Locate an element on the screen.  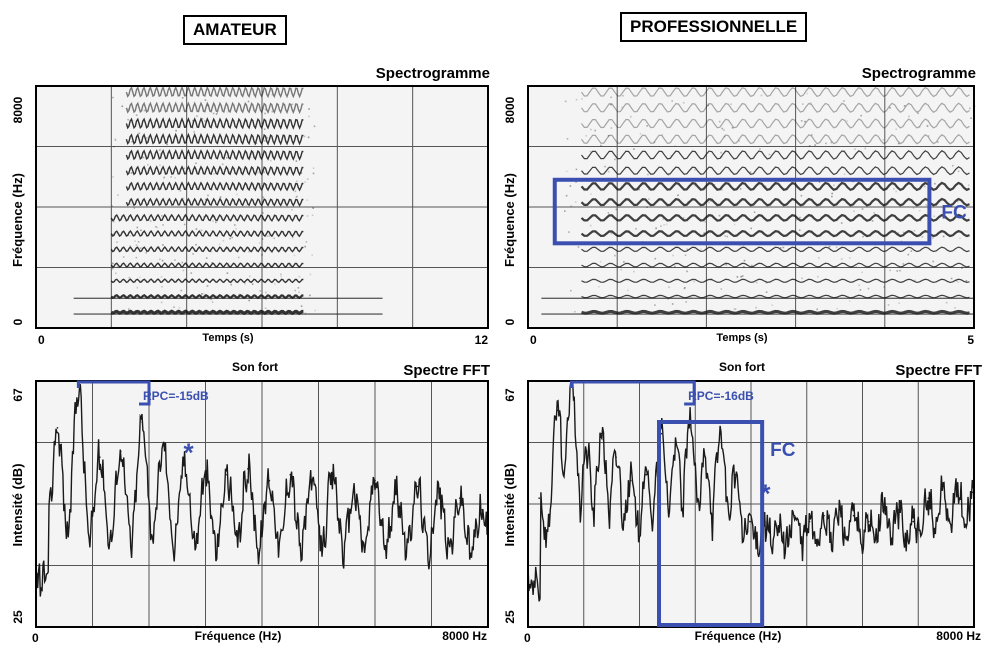
y-axis-label: Fréquence (Hz) is located at coordinates (17, 220).